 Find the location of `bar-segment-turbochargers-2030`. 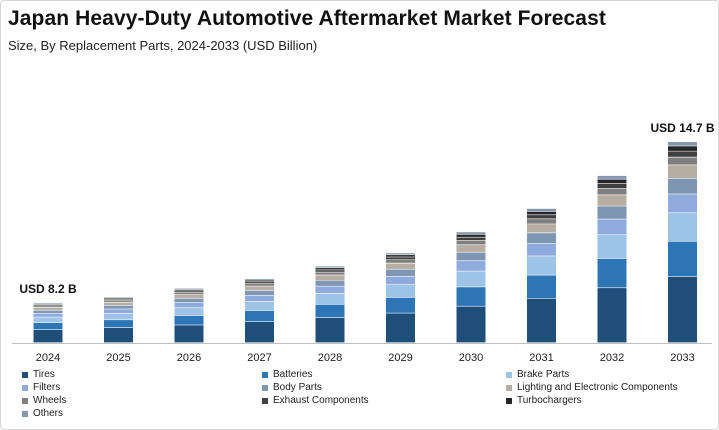

bar-segment-turbochargers-2030 is located at coordinates (471, 235).